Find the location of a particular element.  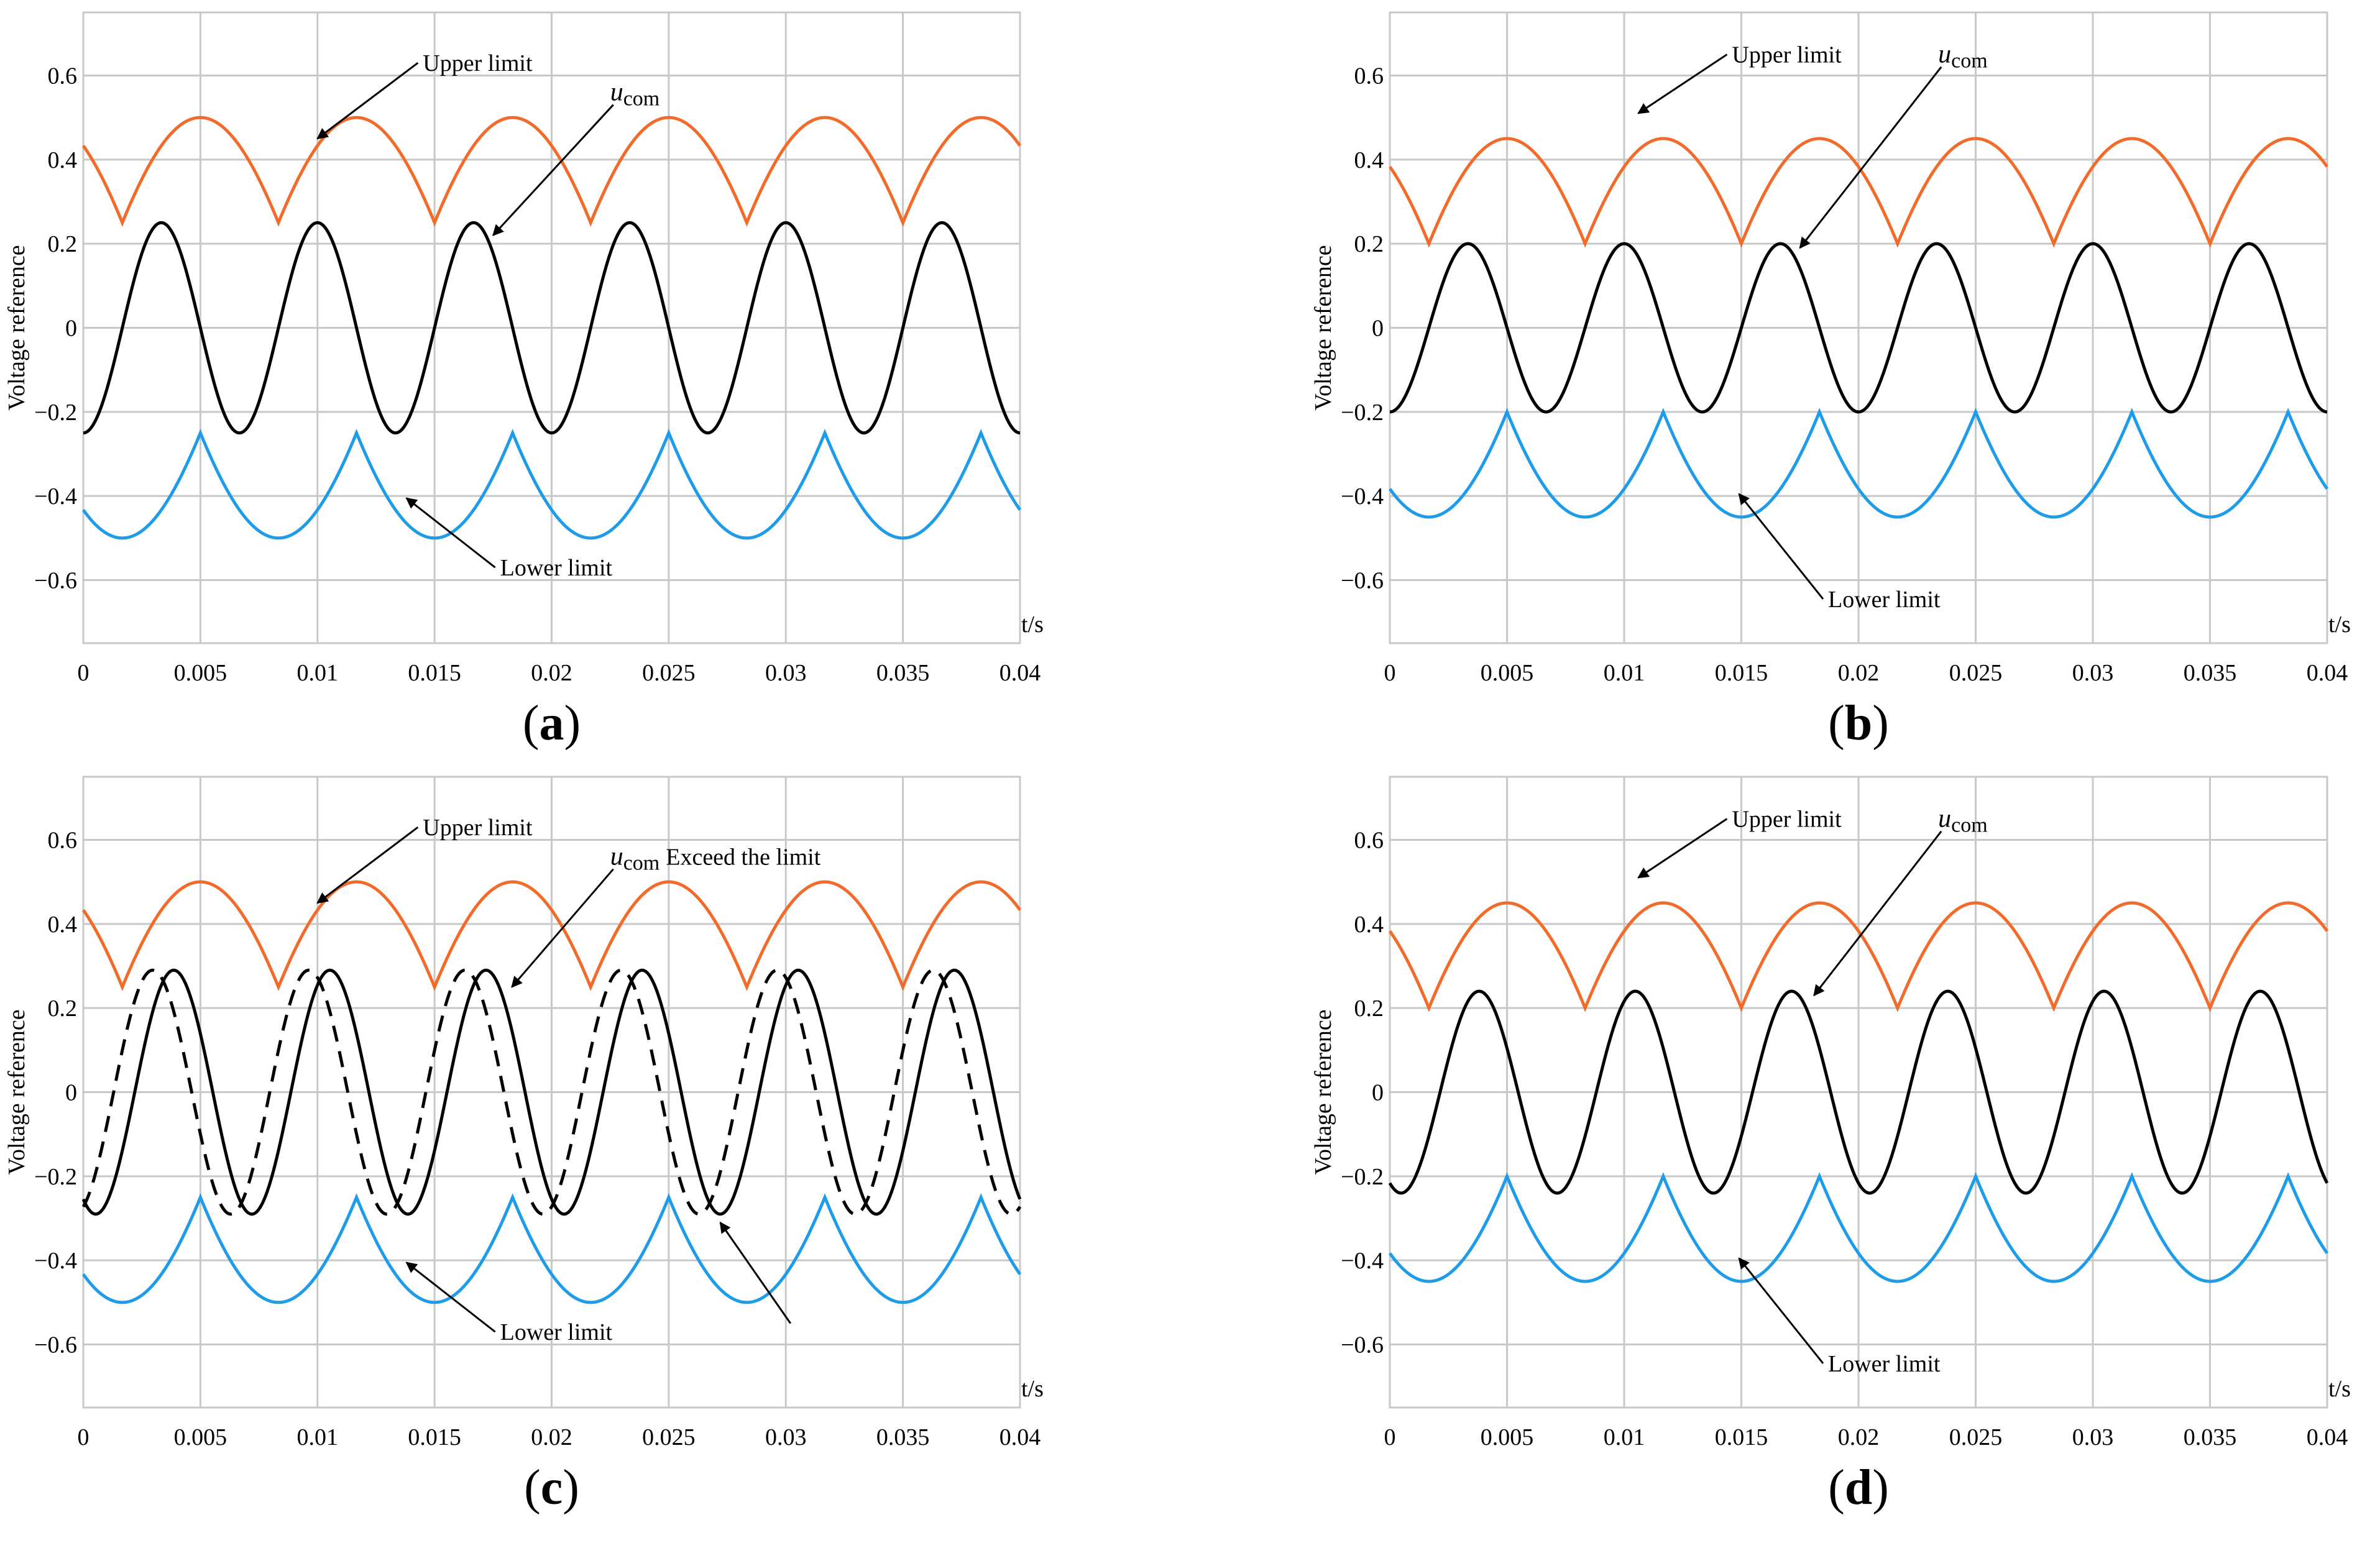

panel-label: (a) is located at coordinates (552, 723).